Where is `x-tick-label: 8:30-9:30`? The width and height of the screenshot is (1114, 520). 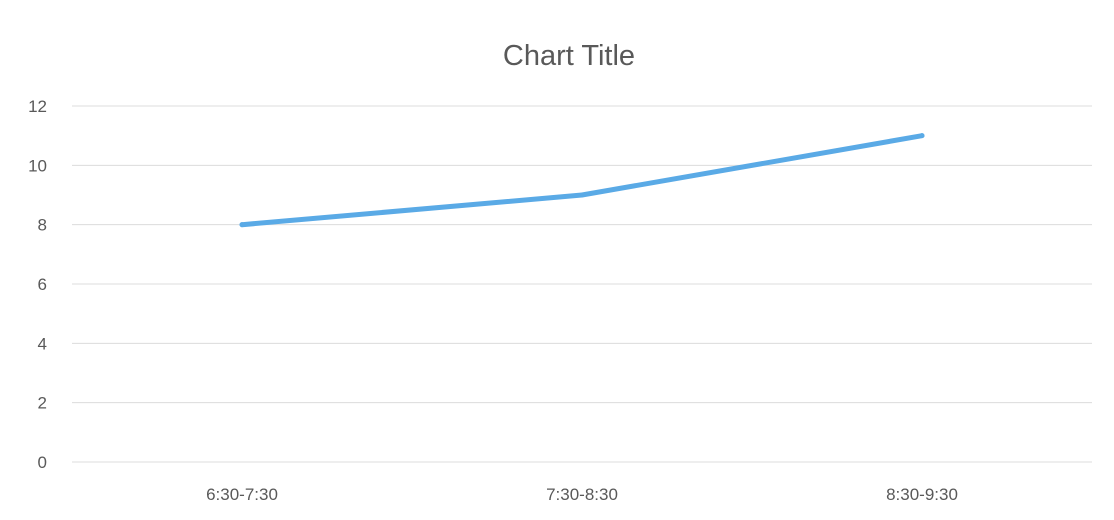 x-tick-label: 8:30-9:30 is located at coordinates (922, 494).